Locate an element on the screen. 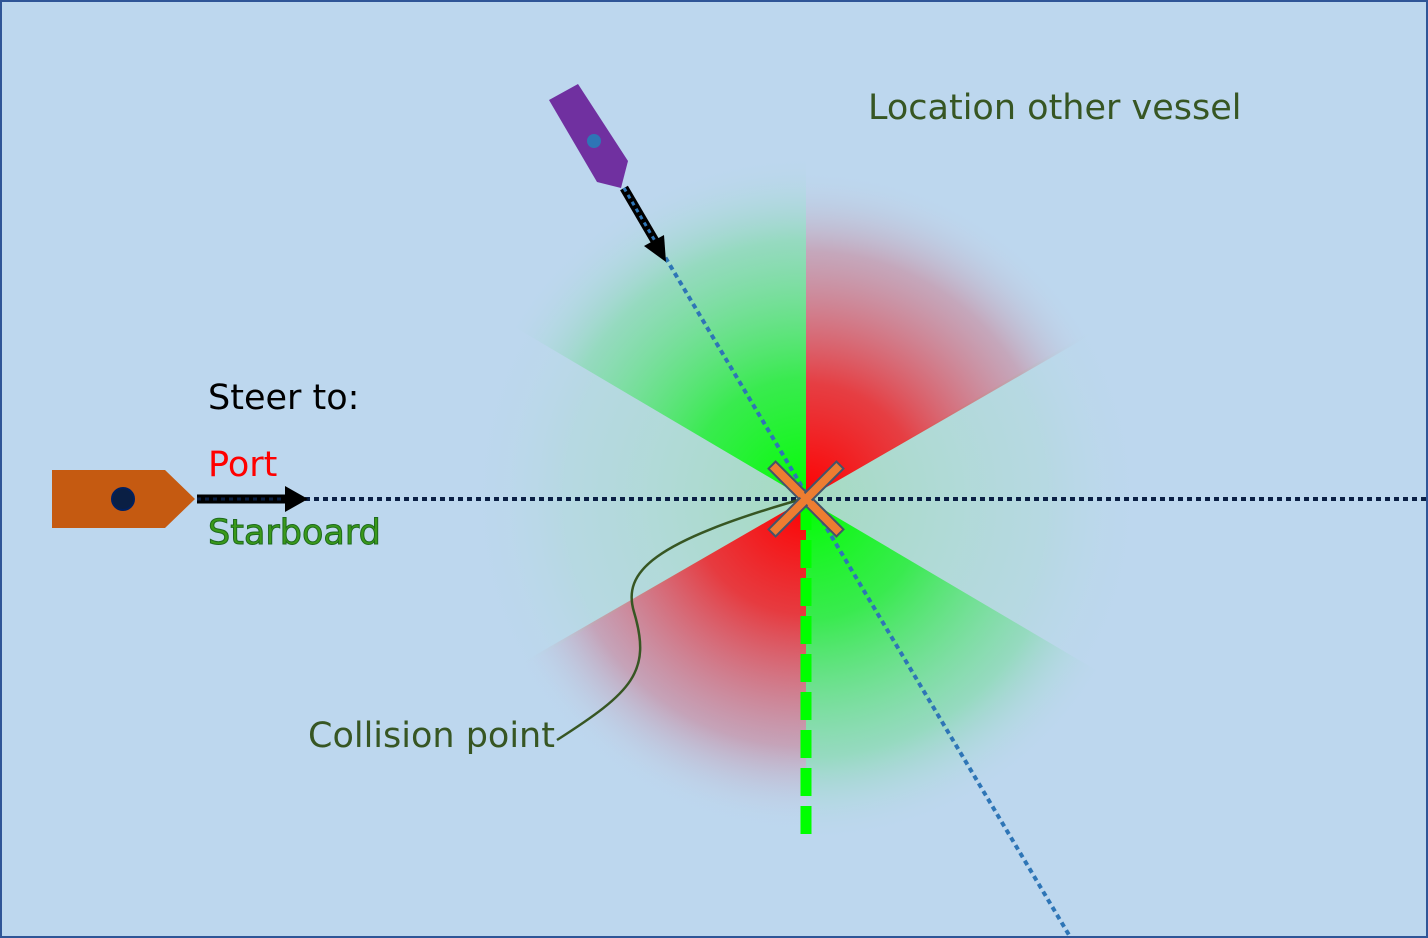  starboard-sector-lower-right is located at coordinates (956, 672).